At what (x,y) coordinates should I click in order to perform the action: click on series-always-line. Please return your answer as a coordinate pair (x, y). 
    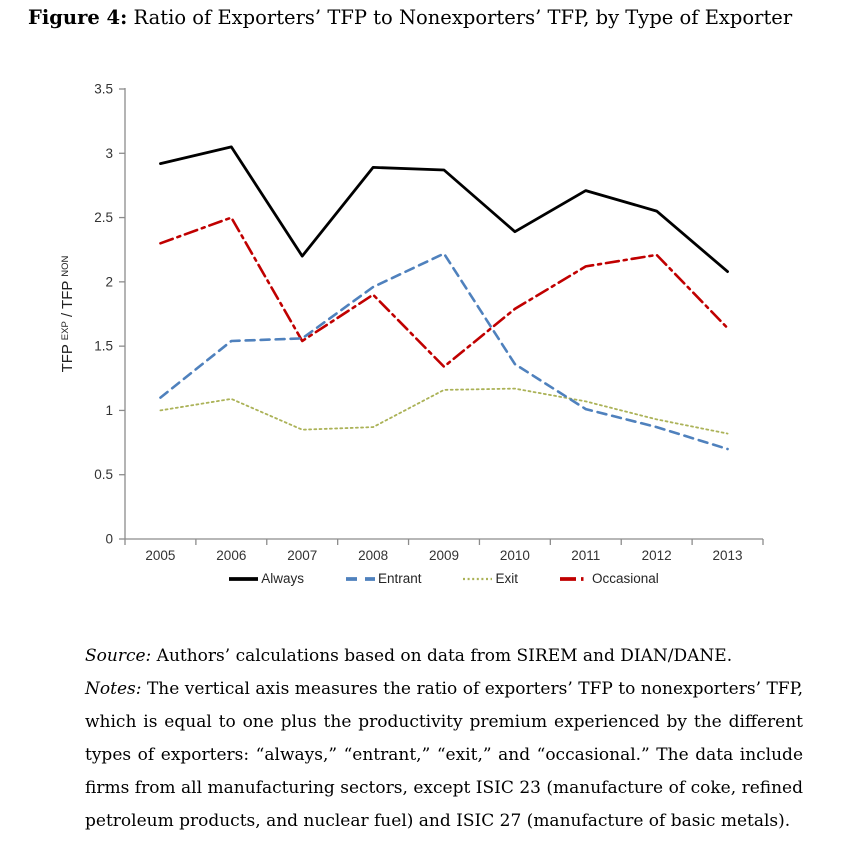
    Looking at the image, I should click on (444, 209).